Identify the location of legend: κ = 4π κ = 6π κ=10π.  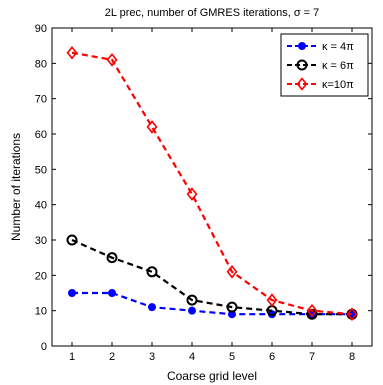
(324, 65).